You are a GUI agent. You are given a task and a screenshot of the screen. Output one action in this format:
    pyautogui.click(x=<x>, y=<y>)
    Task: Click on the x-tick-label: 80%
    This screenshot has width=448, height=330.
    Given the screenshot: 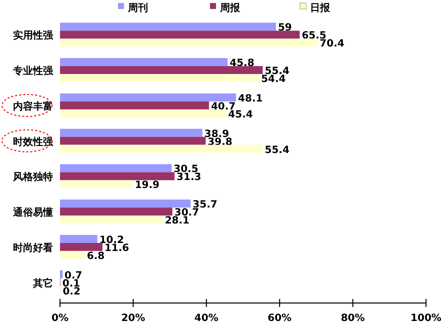 What is the action you would take?
    pyautogui.click(x=352, y=318)
    